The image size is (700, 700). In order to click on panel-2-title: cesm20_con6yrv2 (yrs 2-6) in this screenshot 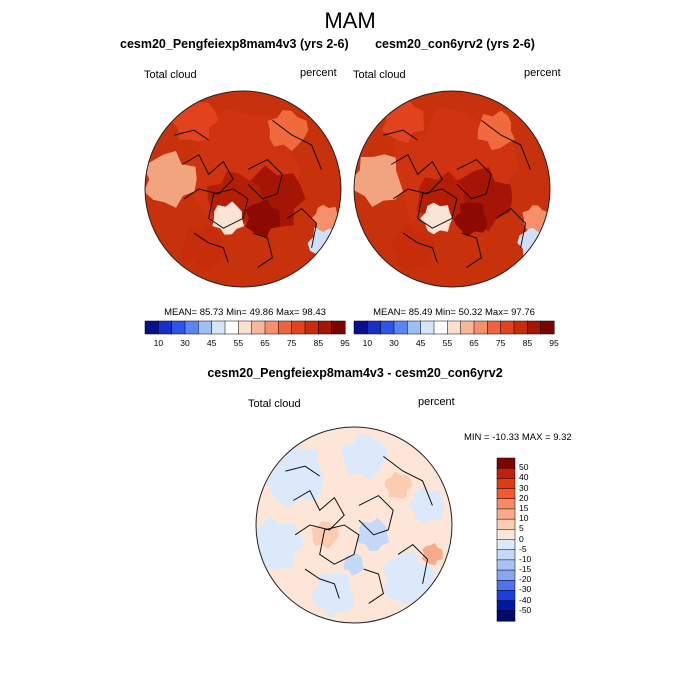, I will do `click(455, 44)`.